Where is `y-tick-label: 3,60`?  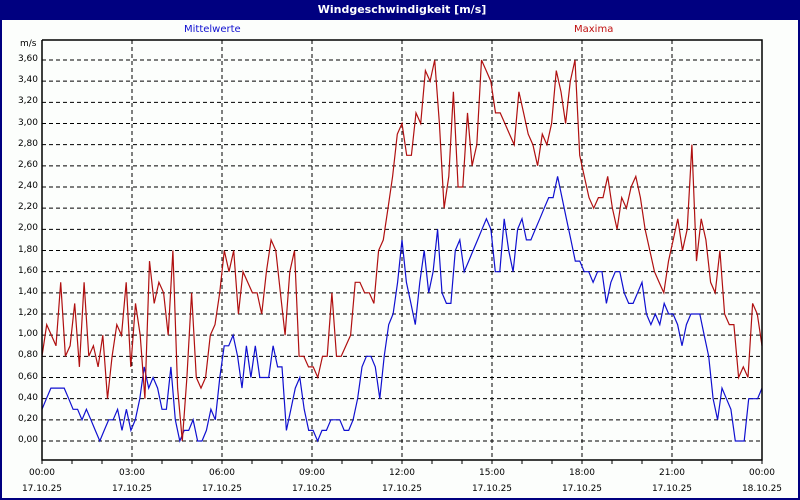
y-tick-label: 3,60 is located at coordinates (27, 59).